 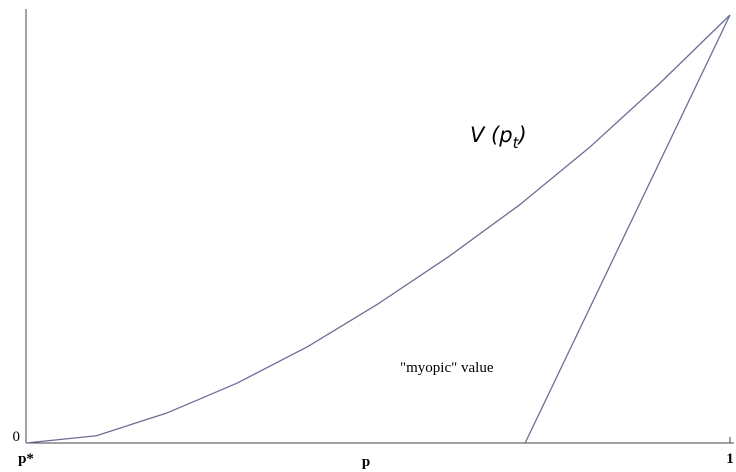 I want to click on x-tick-label: 1, so click(x=730, y=459).